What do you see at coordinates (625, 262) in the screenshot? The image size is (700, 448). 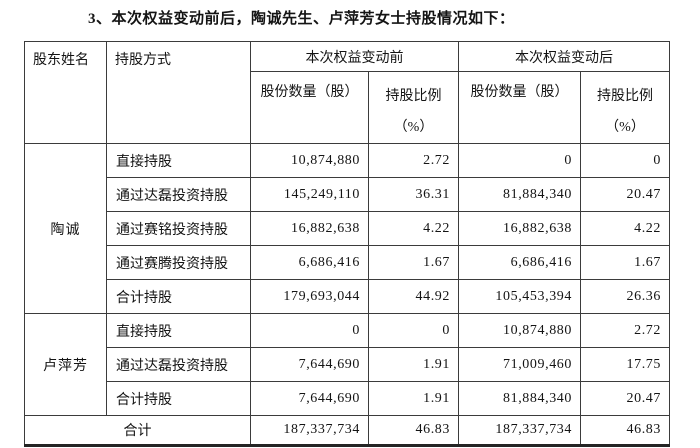 I see `after-ratio-cell: 1.67` at bounding box center [625, 262].